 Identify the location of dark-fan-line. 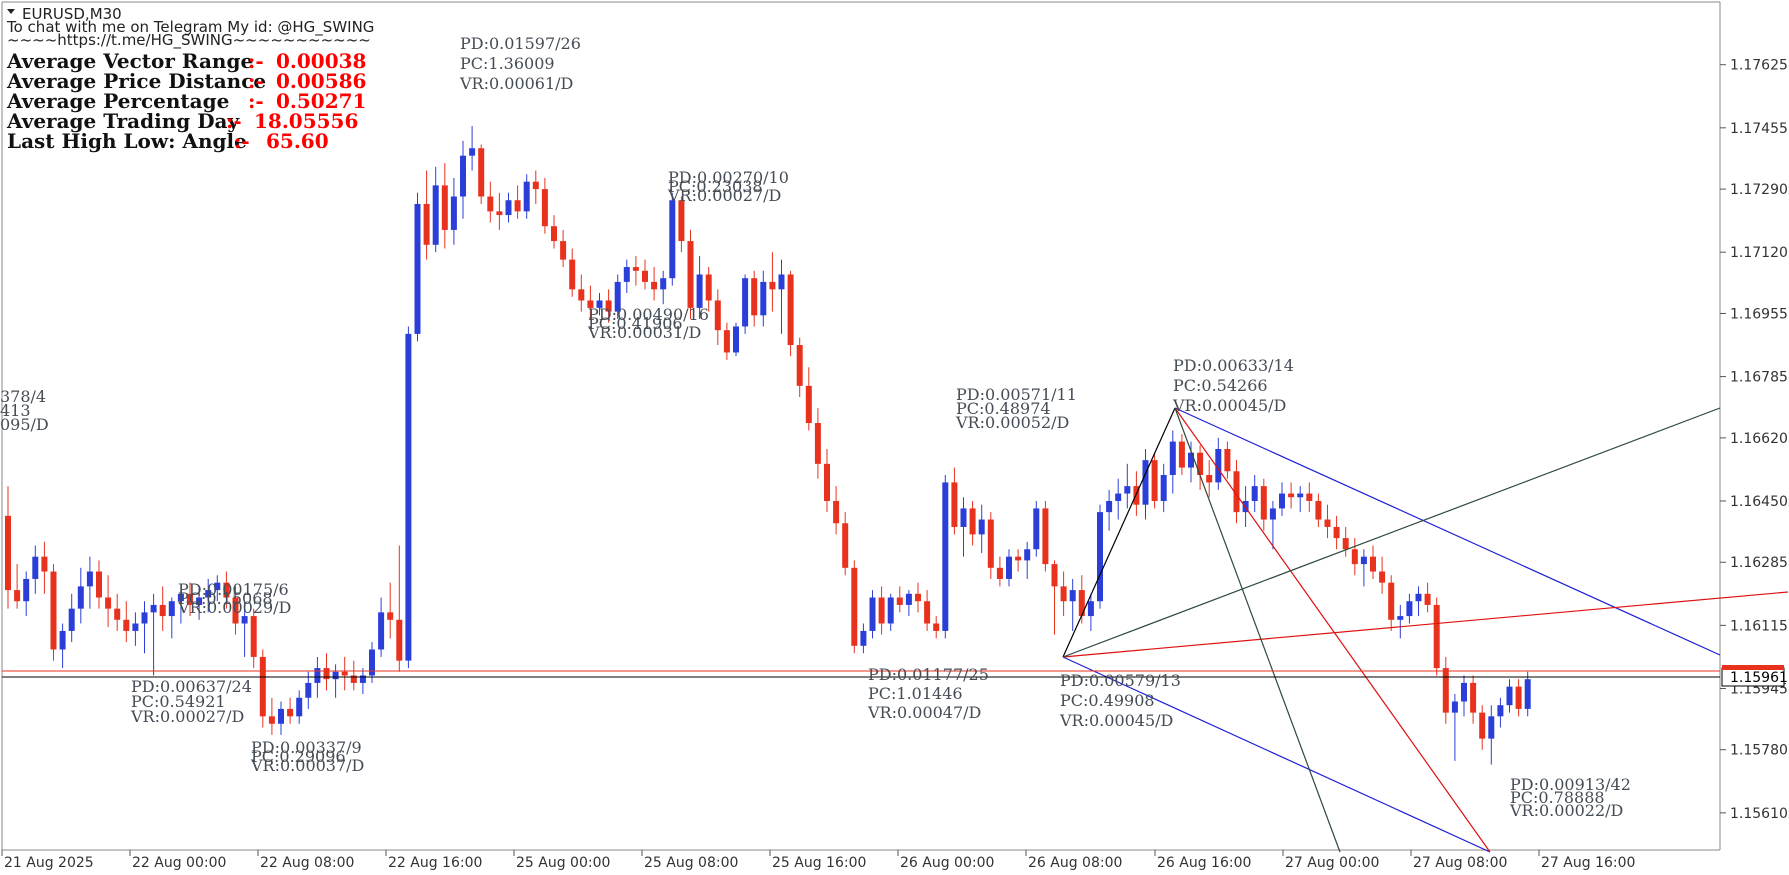
(1391, 532).